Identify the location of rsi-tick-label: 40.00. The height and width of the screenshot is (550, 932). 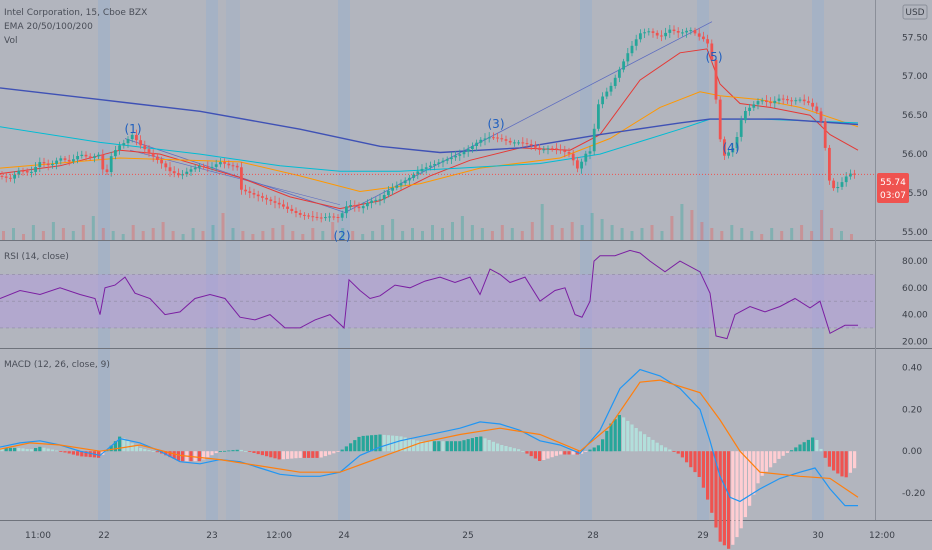
(915, 316).